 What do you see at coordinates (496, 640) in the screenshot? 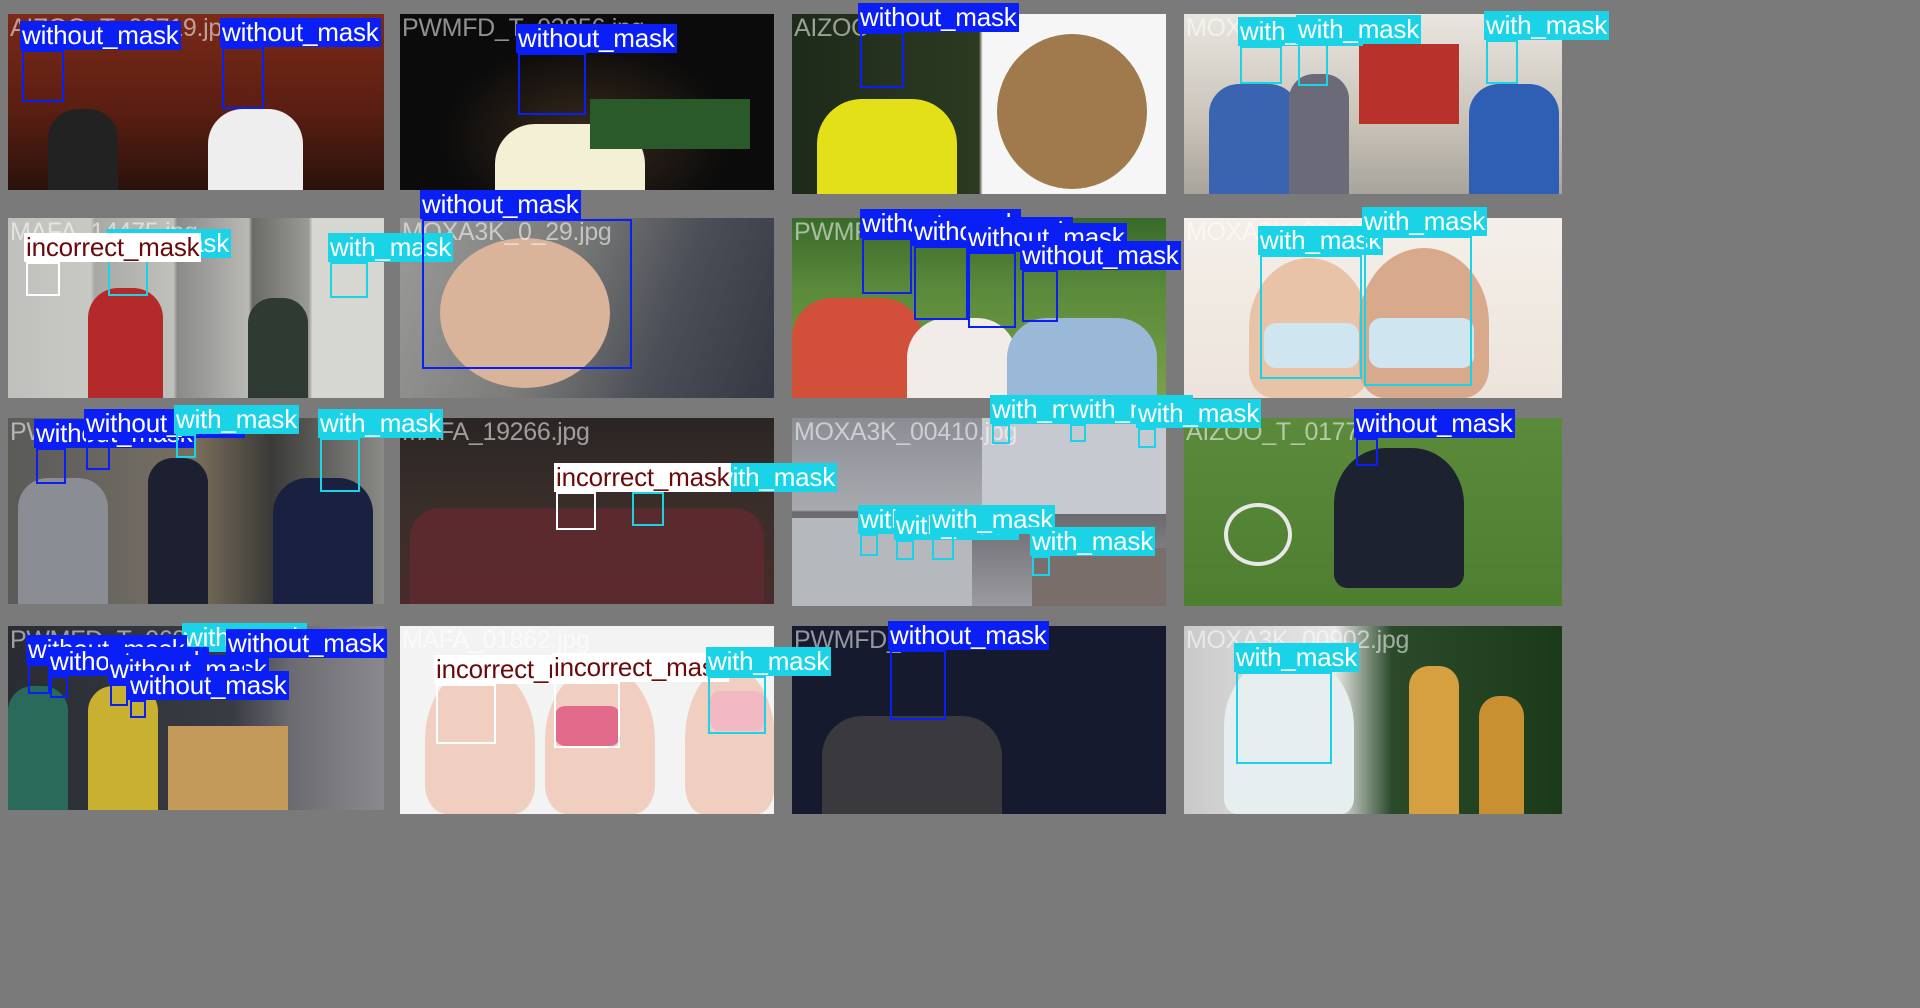
I see `image-filename: MAFA_01862.jpg` at bounding box center [496, 640].